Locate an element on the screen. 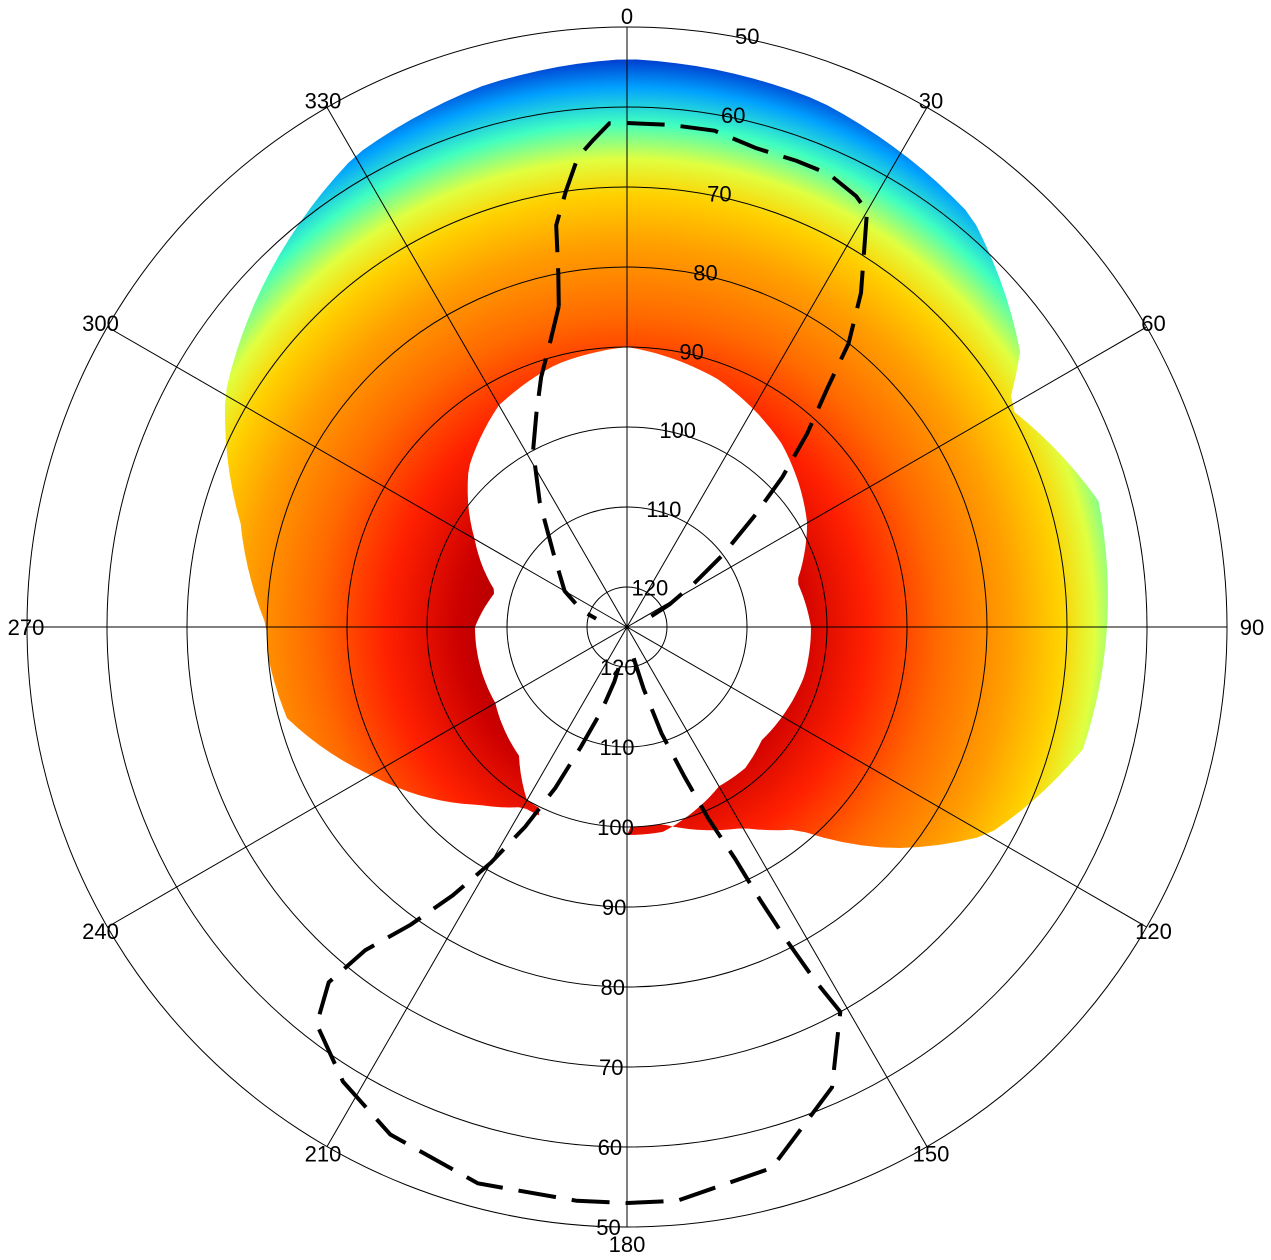 The width and height of the screenshot is (1271, 1260). angle-label-210: 210 is located at coordinates (323, 1154).